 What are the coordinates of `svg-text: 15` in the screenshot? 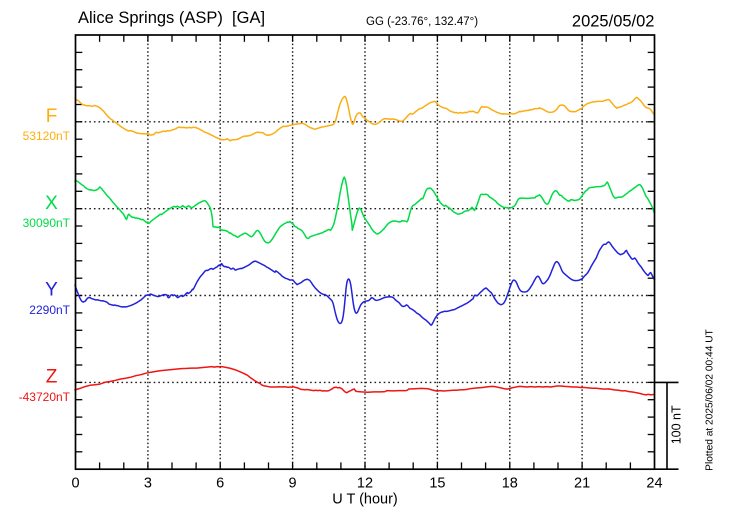 It's located at (437, 484).